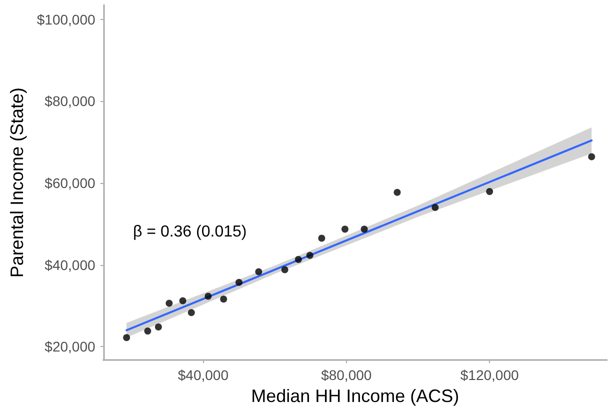 The width and height of the screenshot is (611, 410). Describe the element at coordinates (70, 346) in the screenshot. I see `y-tick-label: $20,000` at that location.